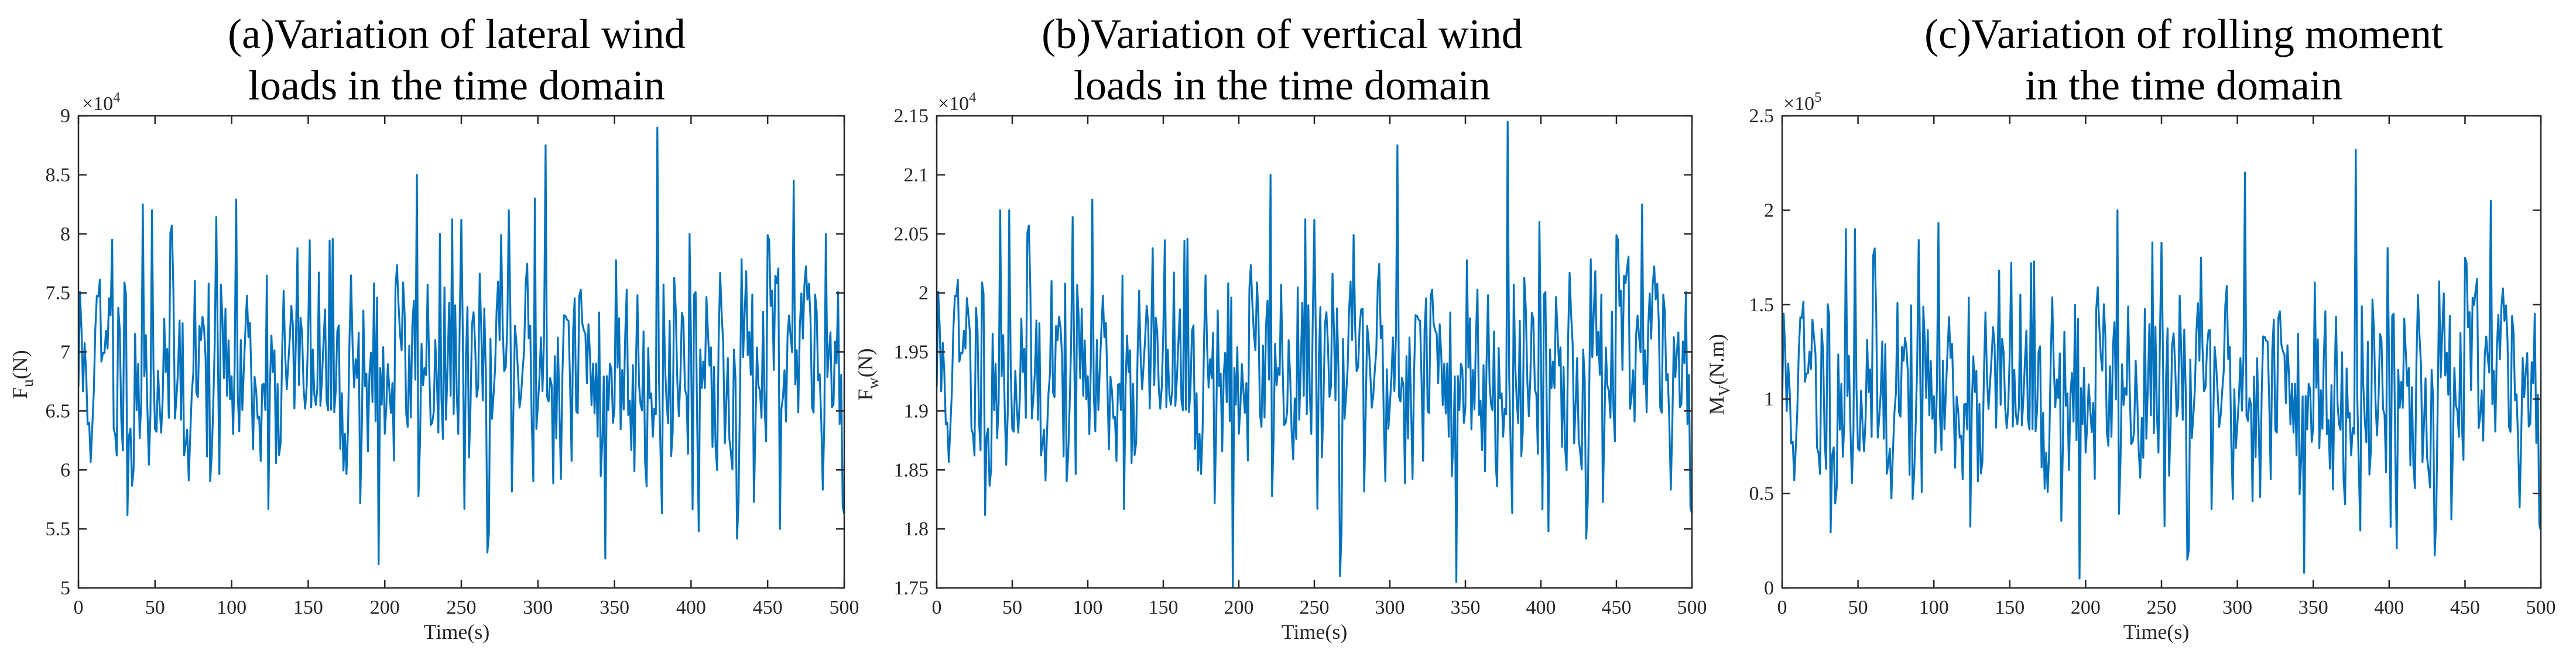 The image size is (2576, 664). Describe the element at coordinates (231, 607) in the screenshot. I see `panel-a-x-tick-label: 100` at that location.